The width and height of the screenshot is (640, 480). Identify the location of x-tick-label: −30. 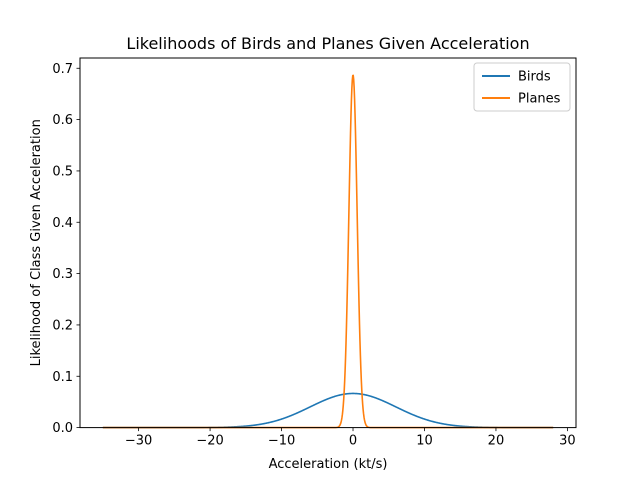
(138, 441).